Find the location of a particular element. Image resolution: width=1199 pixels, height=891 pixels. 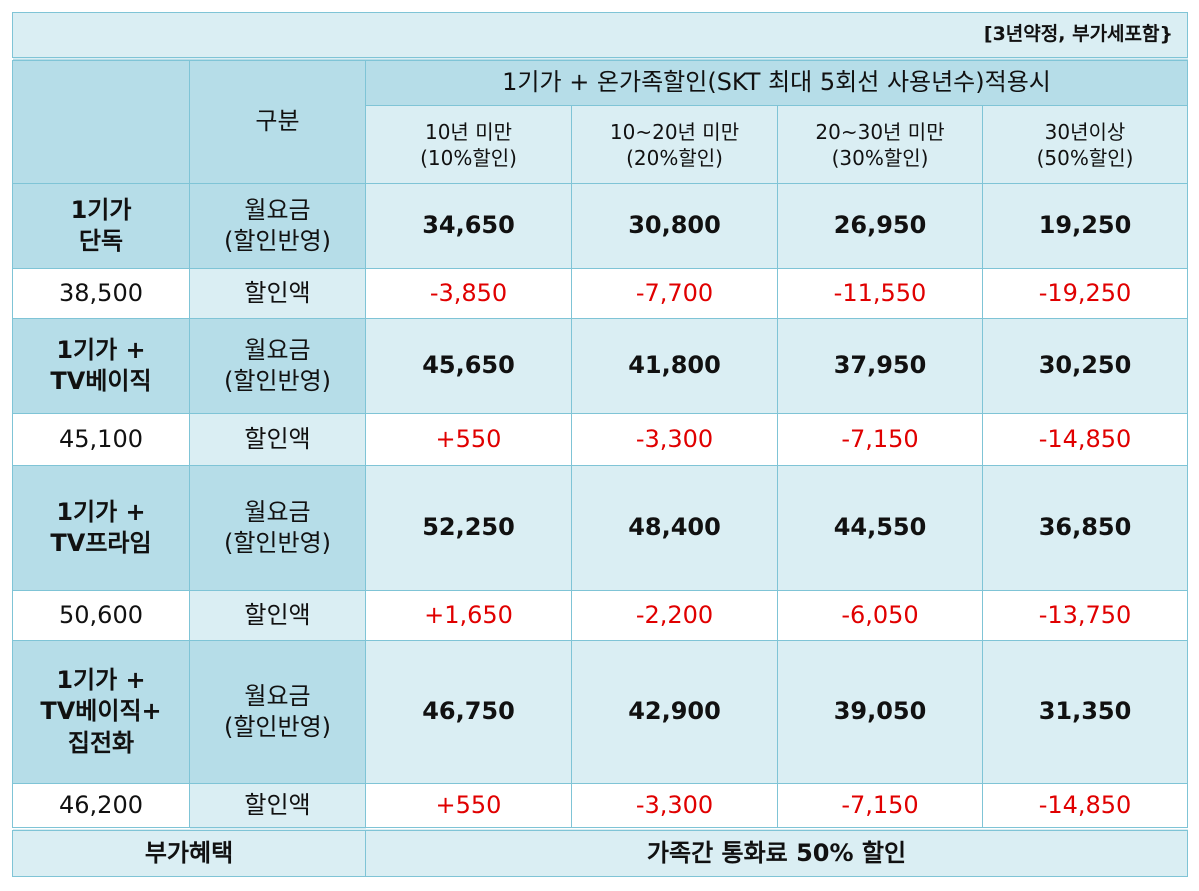

text-line: 10년 미만 is located at coordinates (468, 131).